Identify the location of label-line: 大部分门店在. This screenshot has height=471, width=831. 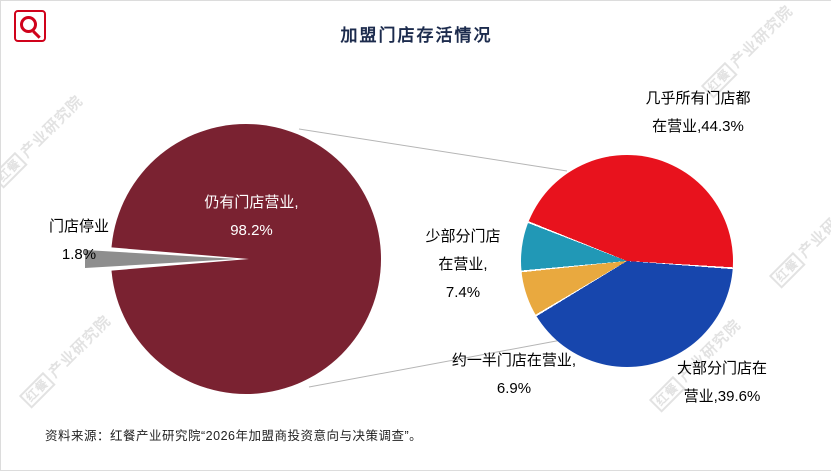
(721, 368).